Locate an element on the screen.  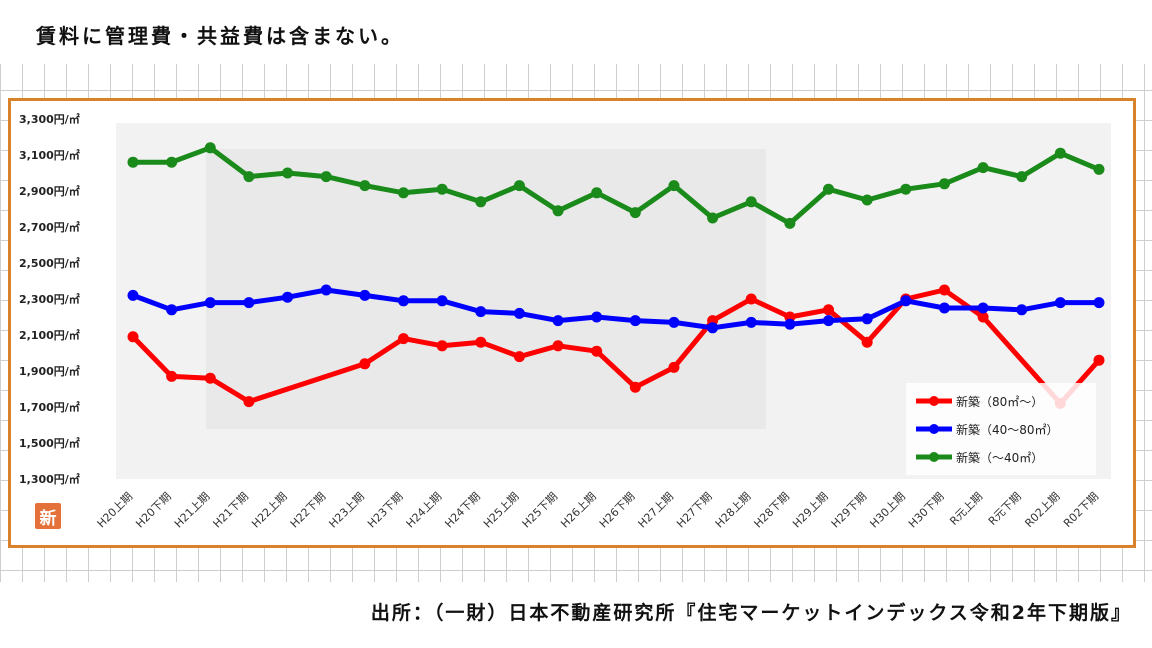
legend-label: 新築（40～80㎡） is located at coordinates (1007, 429).